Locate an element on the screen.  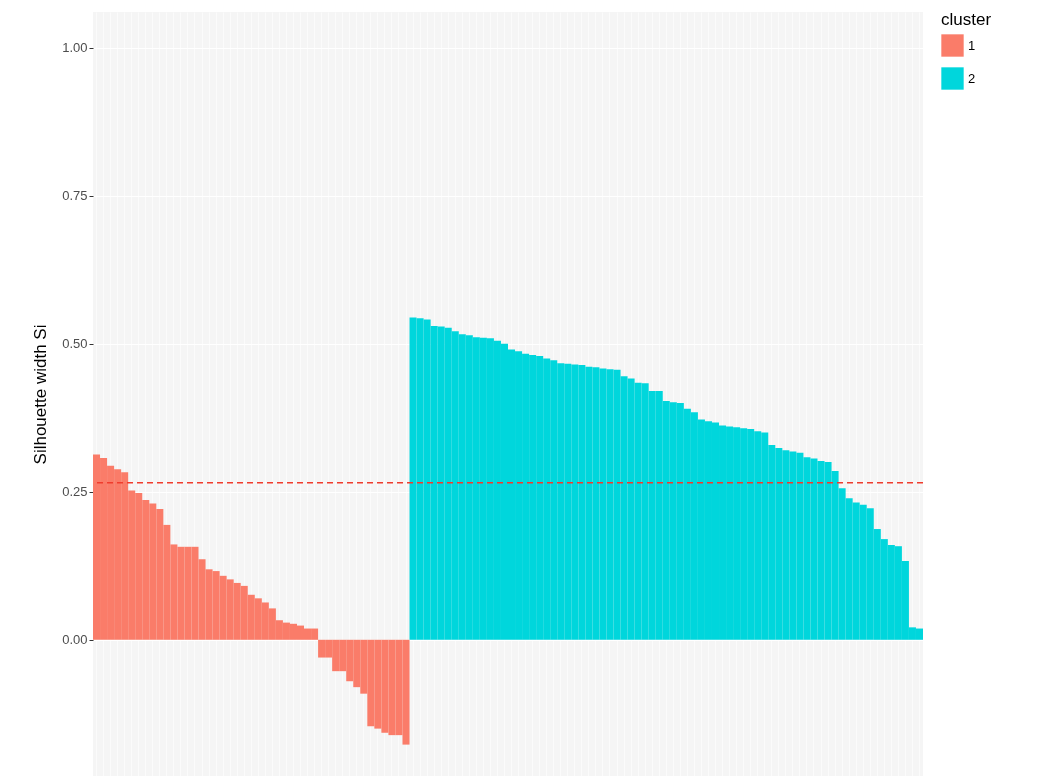
y-tick-label: 0.50 is located at coordinates (75, 344).